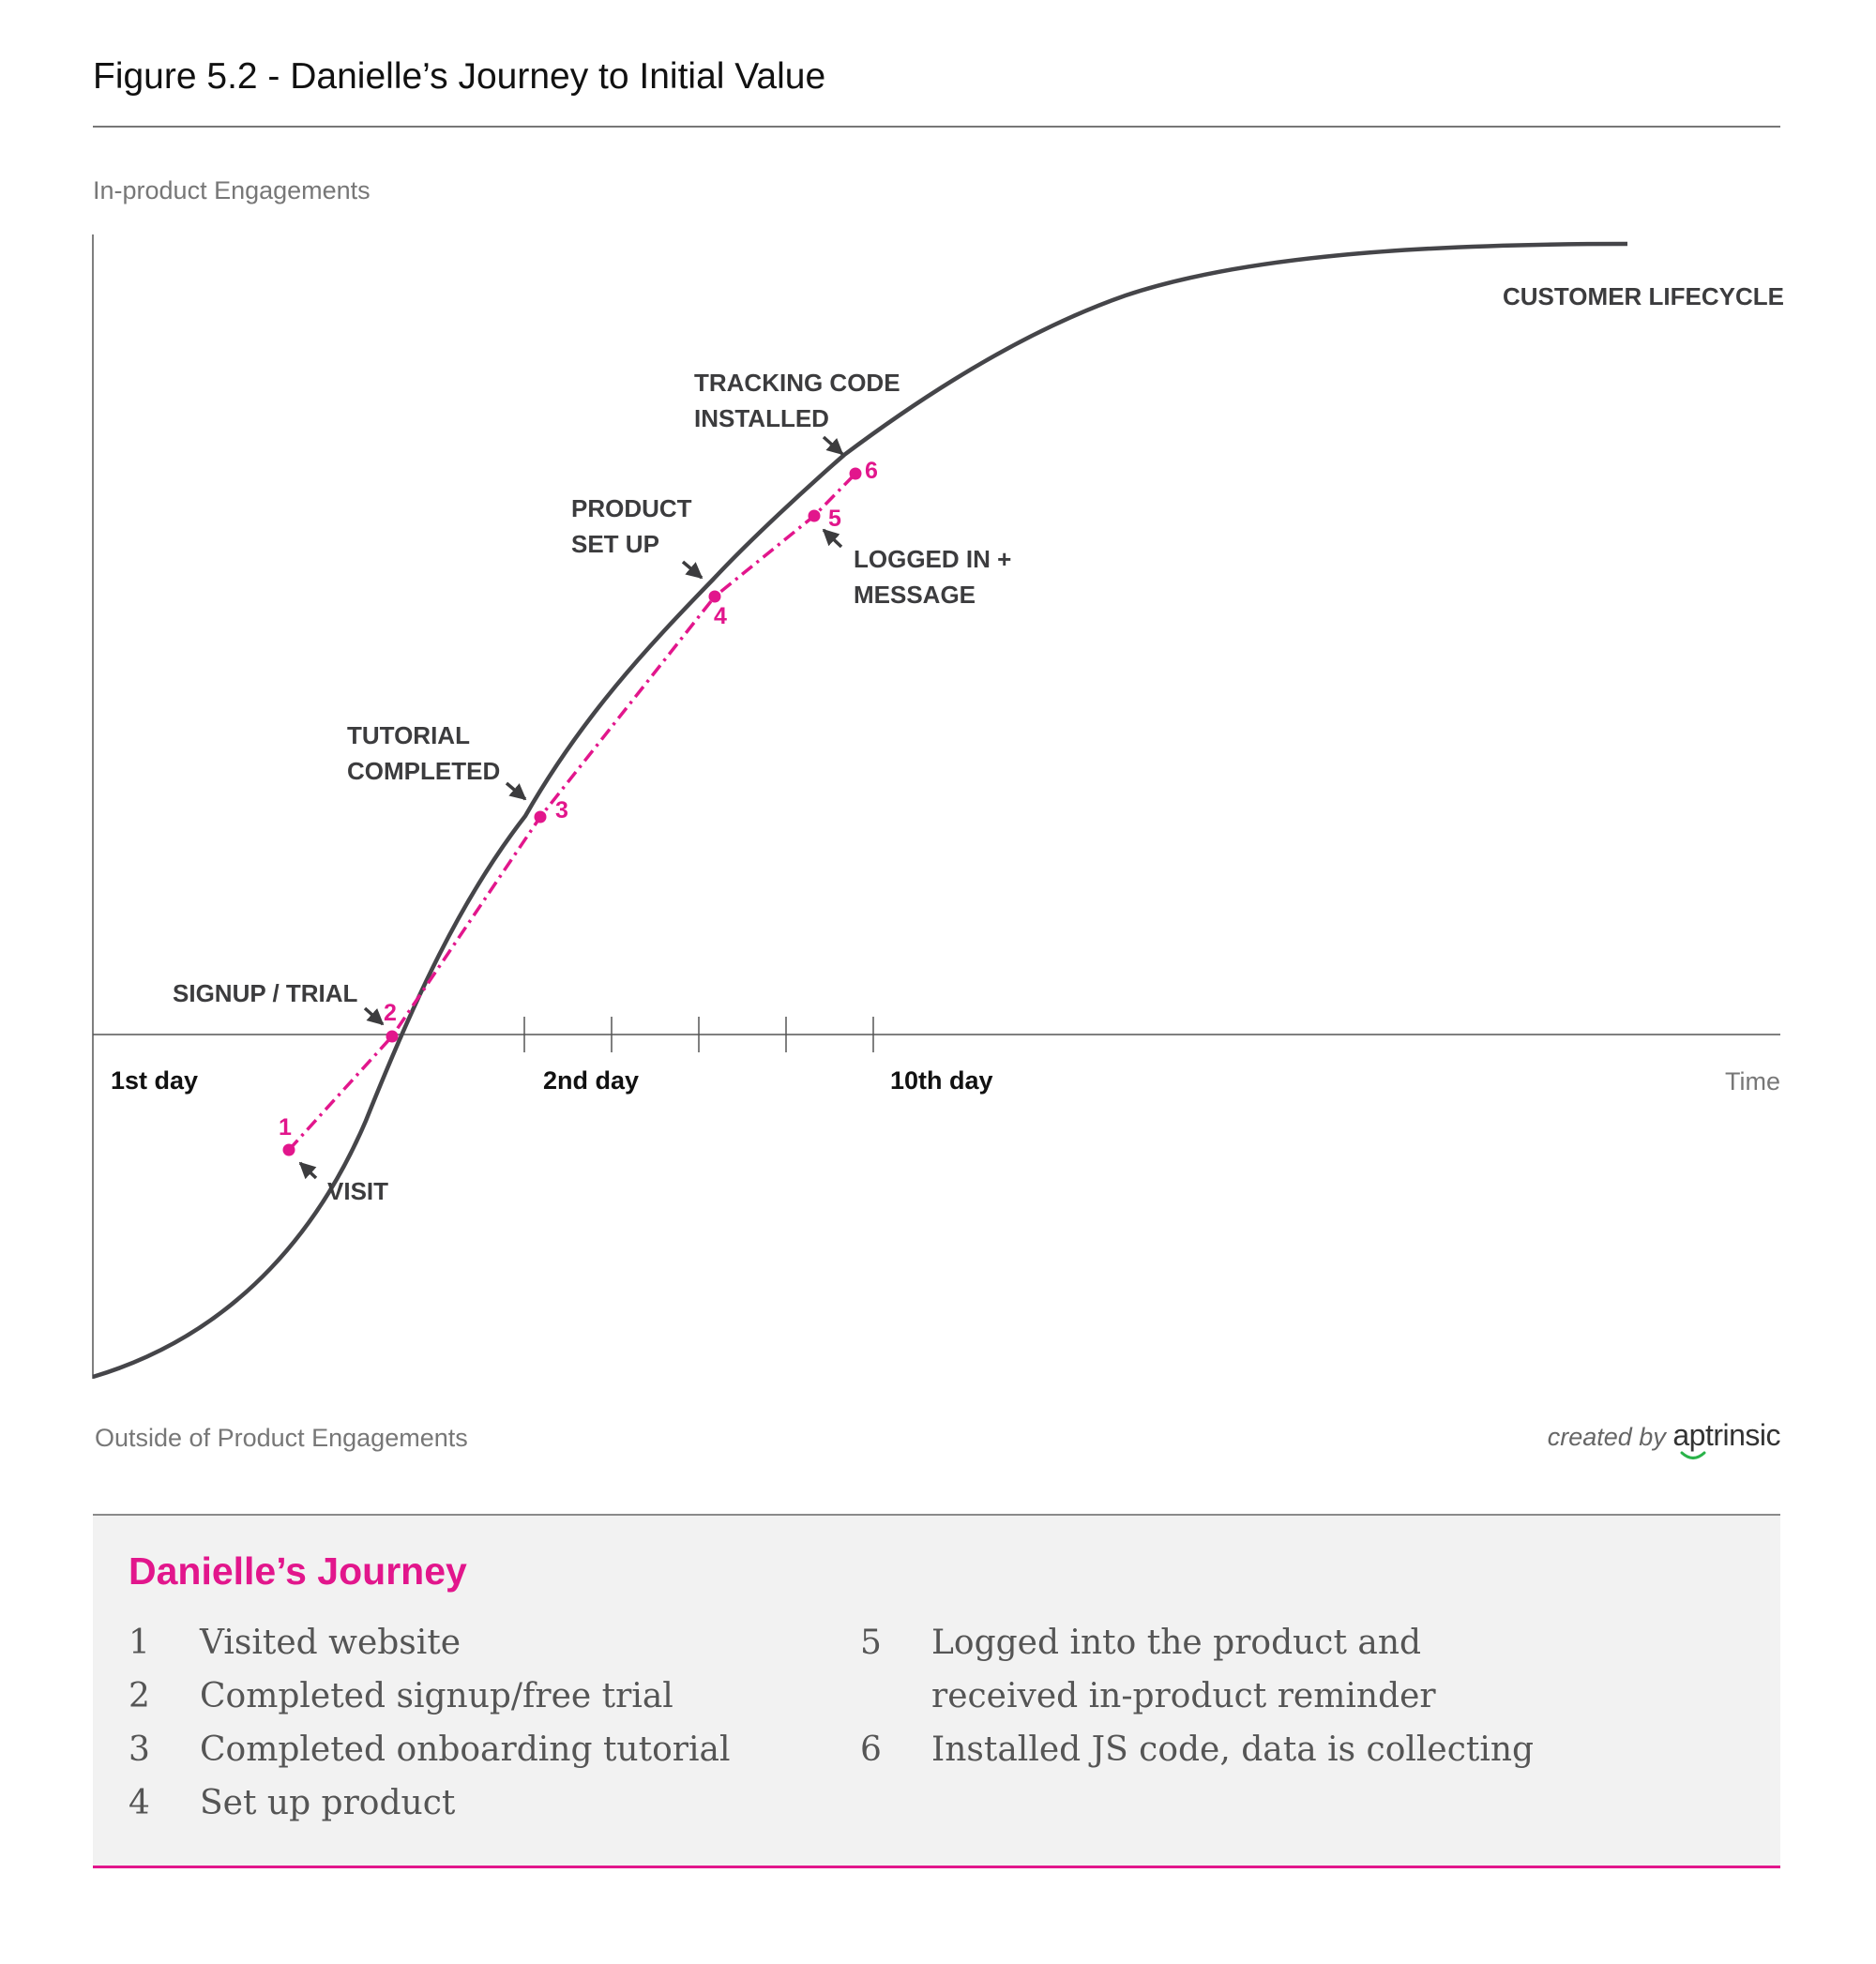 Image resolution: width=1876 pixels, height=1964 pixels. I want to click on day-label-2nd: 2nd day, so click(591, 1081).